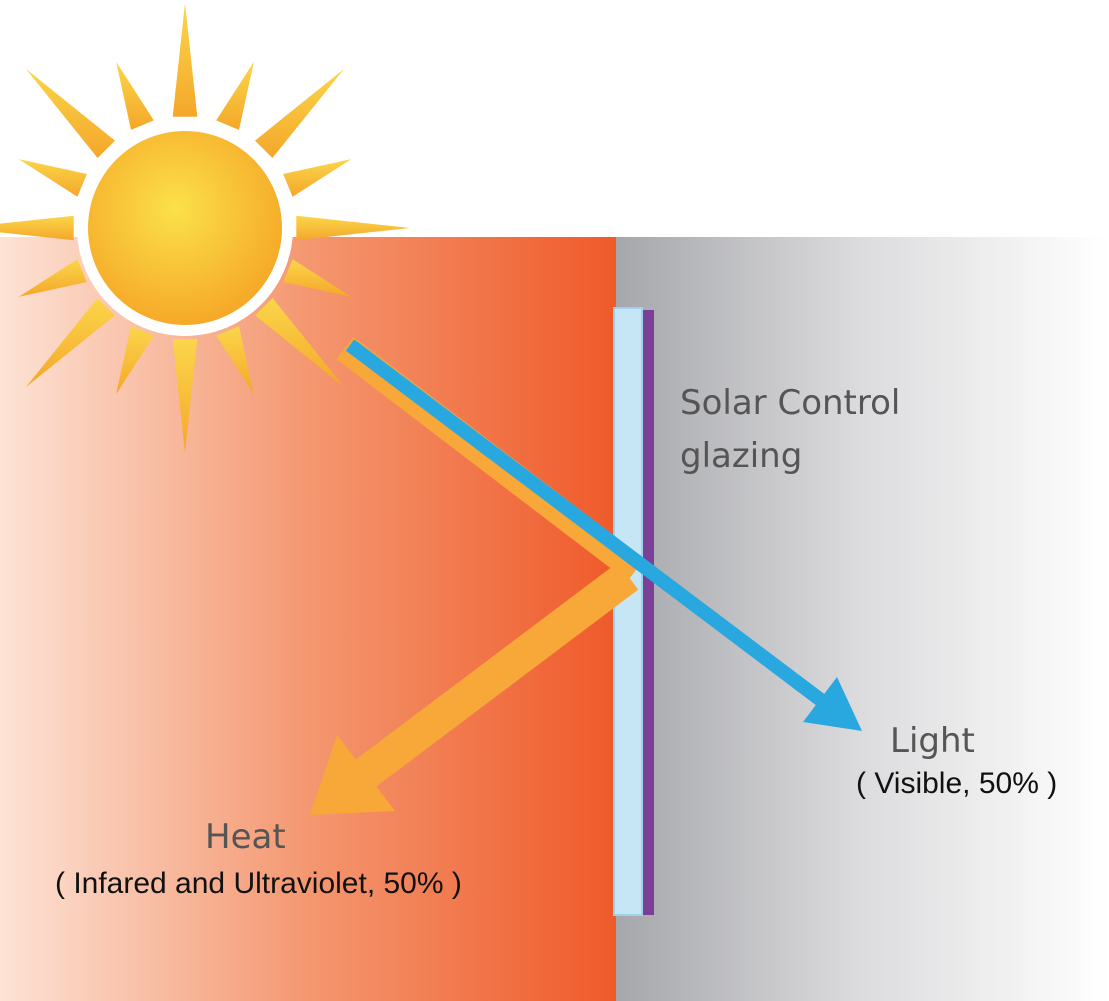  What do you see at coordinates (497, 674) in the screenshot?
I see `reflected-heat-beam` at bounding box center [497, 674].